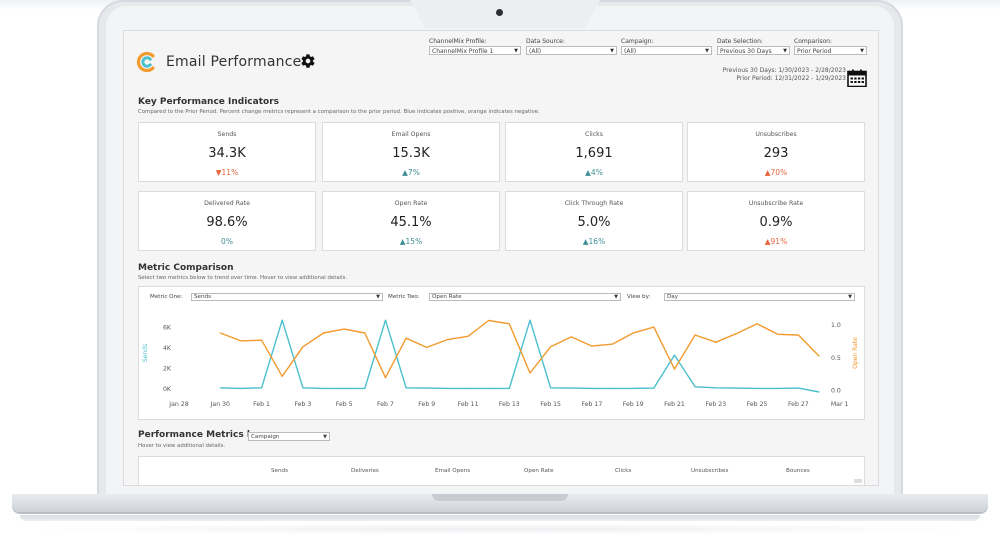 This screenshot has width=1000, height=550. Describe the element at coordinates (500, 518) in the screenshot. I see `laptop-base-lower` at that location.